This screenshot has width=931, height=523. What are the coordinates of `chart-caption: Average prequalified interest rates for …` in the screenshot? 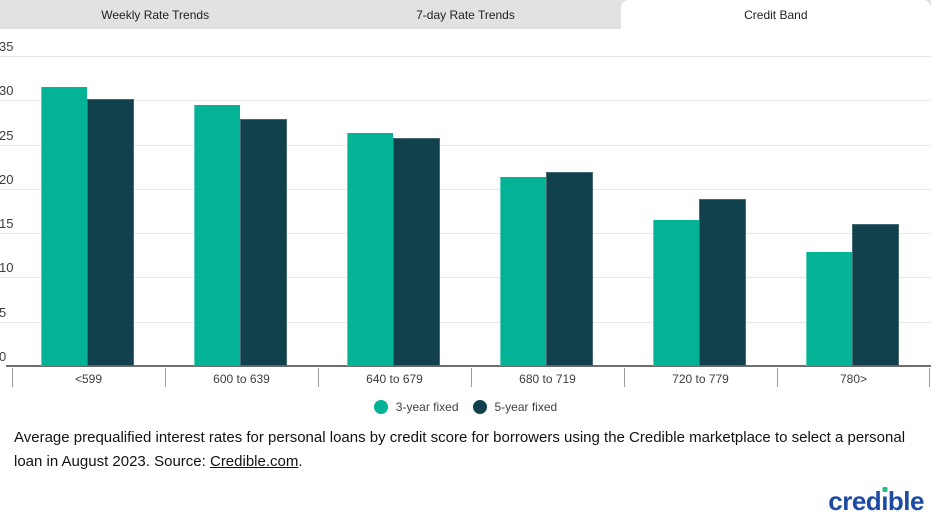 It's located at (467, 450).